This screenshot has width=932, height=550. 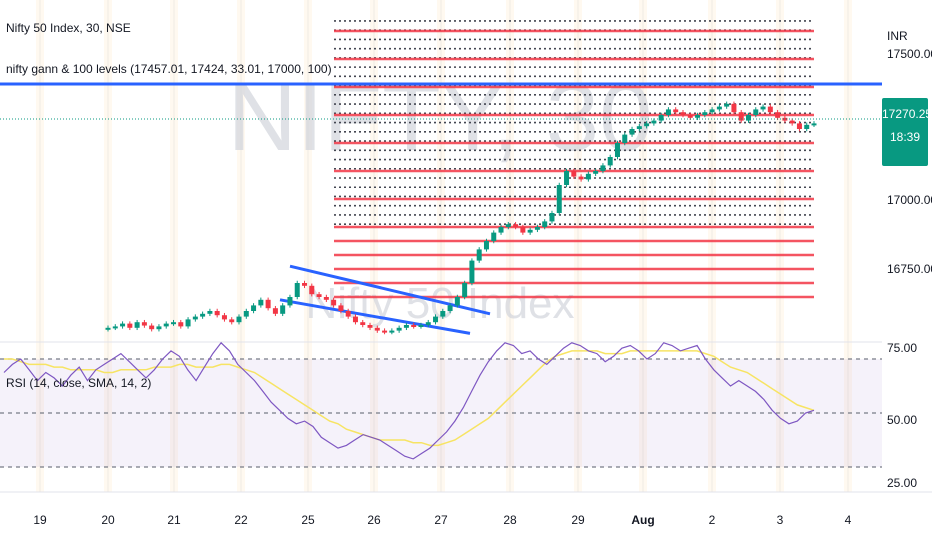 What do you see at coordinates (40, 520) in the screenshot?
I see `time-tick-label: 19` at bounding box center [40, 520].